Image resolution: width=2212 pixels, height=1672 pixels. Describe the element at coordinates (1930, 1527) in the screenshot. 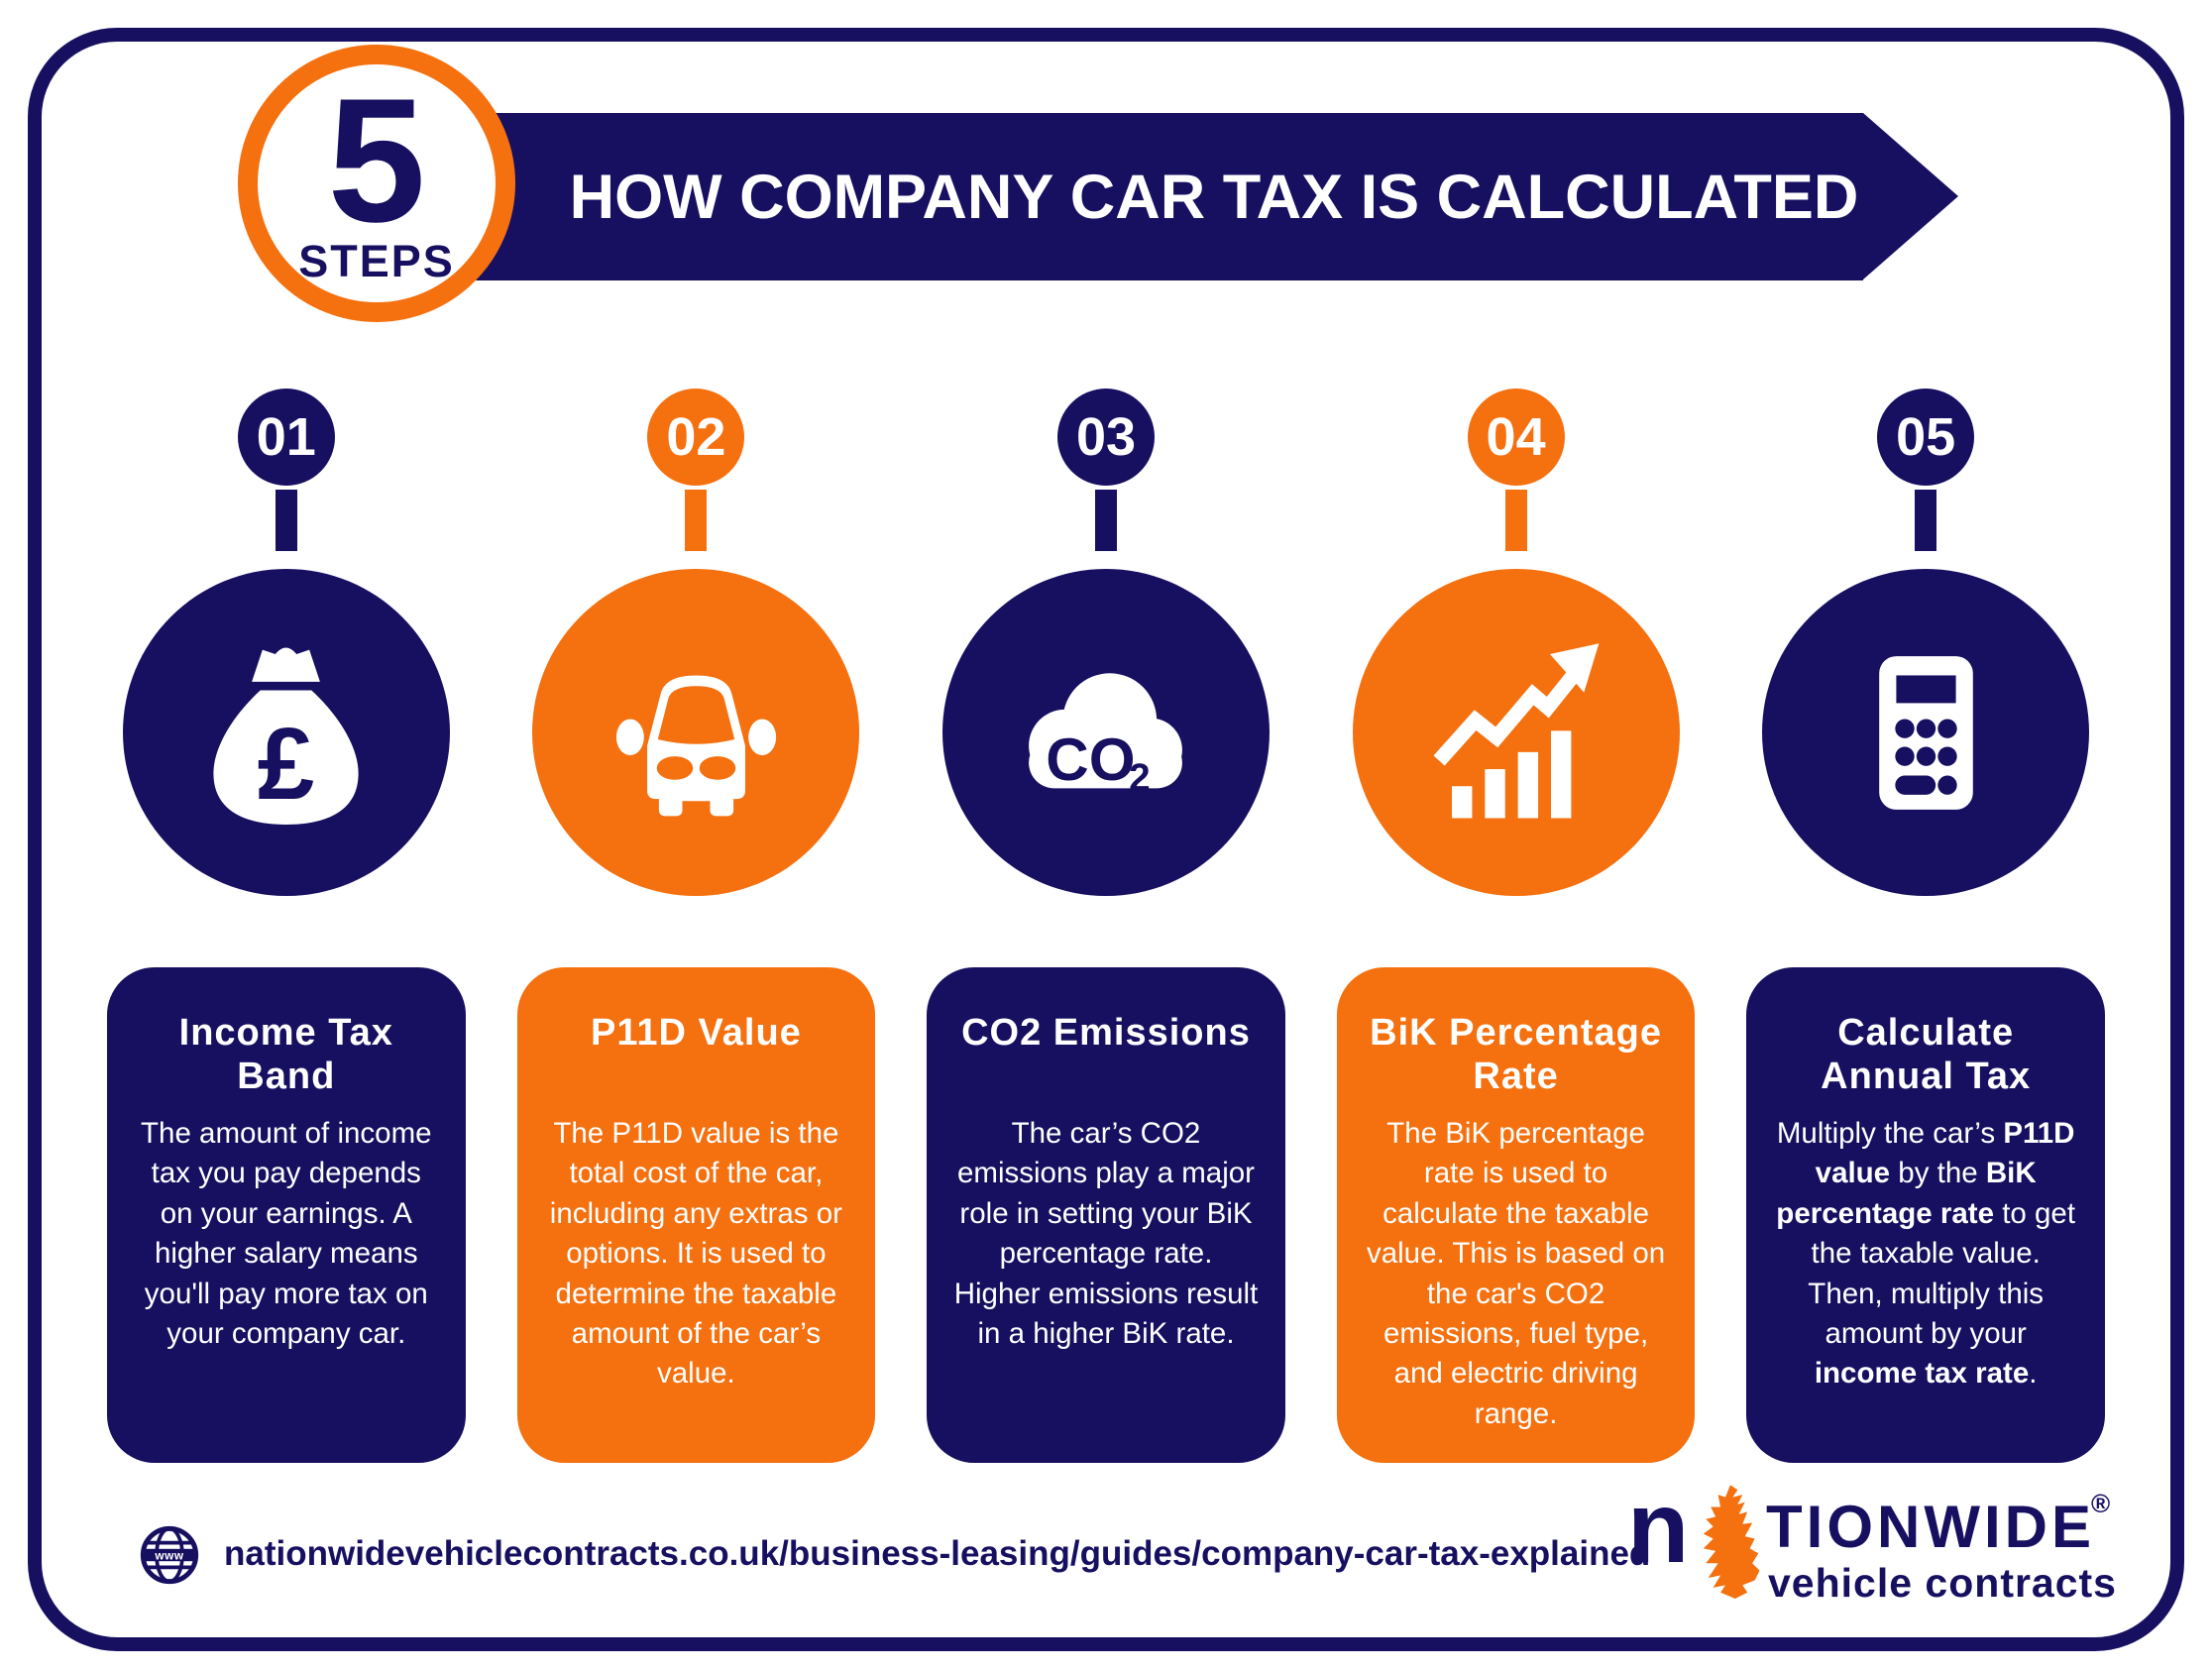

I see `logo-wordmark: TIONWIDE` at that location.